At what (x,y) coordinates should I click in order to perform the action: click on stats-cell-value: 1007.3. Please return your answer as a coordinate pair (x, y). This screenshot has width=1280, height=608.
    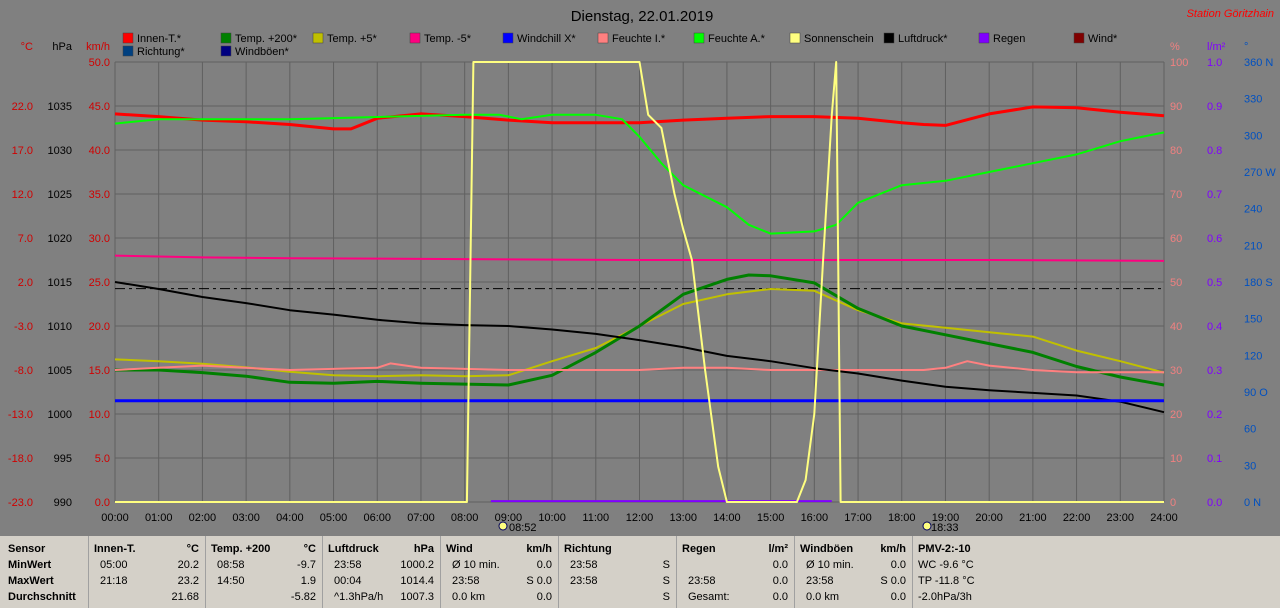
    Looking at the image, I should click on (417, 597).